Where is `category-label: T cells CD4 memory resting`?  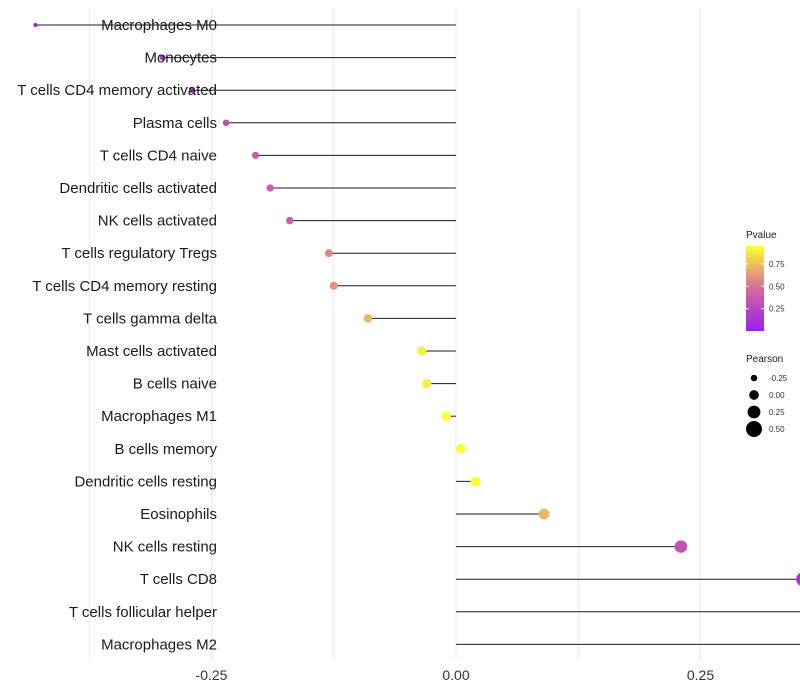
category-label: T cells CD4 memory resting is located at coordinates (124, 286).